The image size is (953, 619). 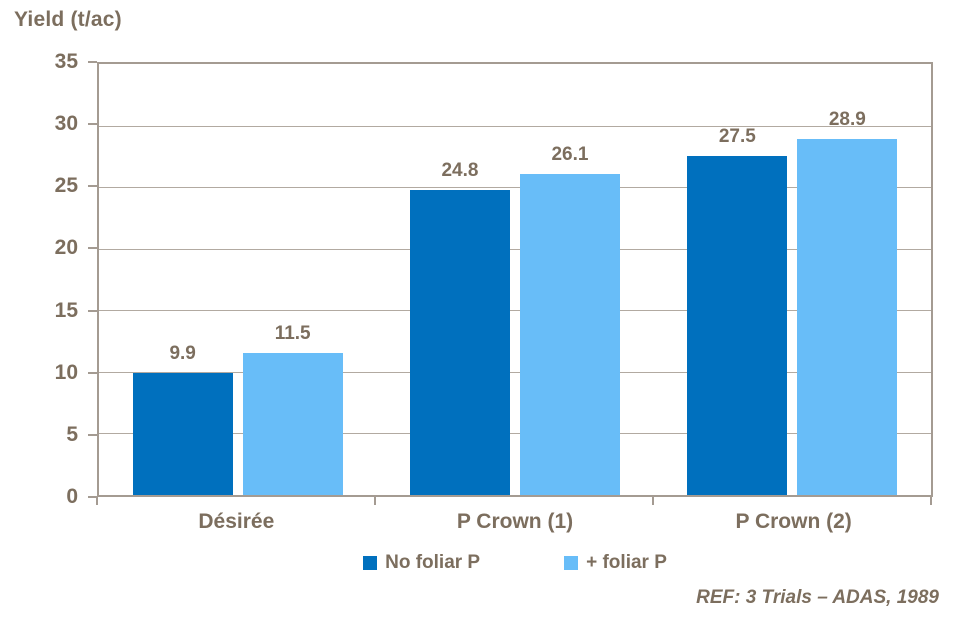 I want to click on legend-item-plus-foliar-p: + foliar P, so click(x=615, y=563).